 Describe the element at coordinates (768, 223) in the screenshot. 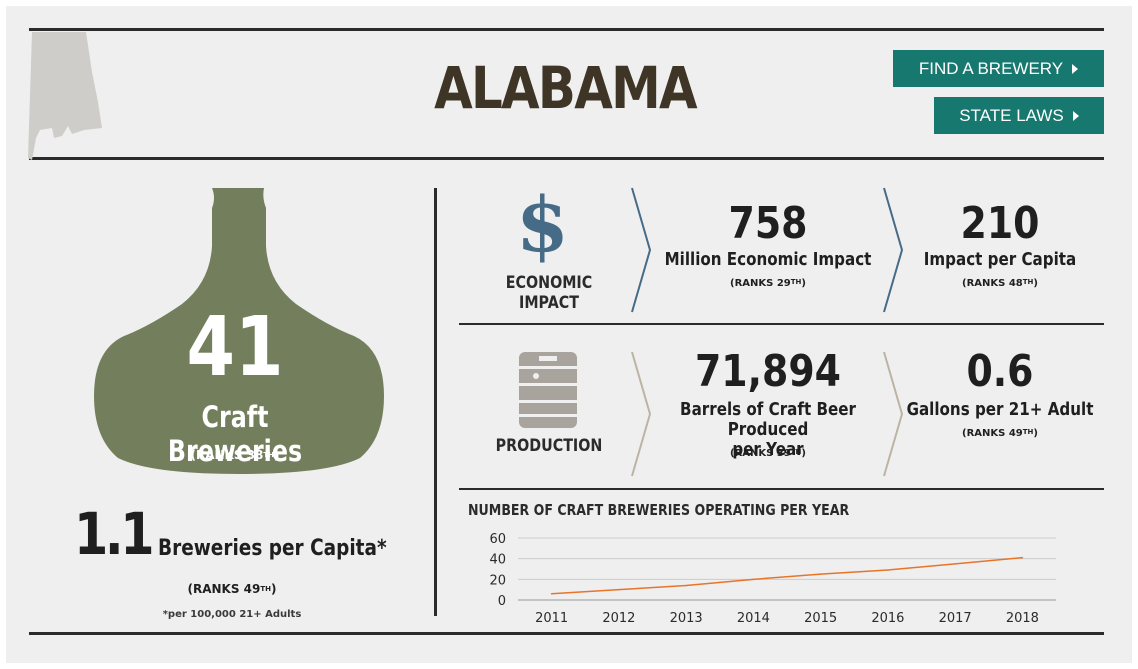

I see `economic-impact-value: 758` at that location.